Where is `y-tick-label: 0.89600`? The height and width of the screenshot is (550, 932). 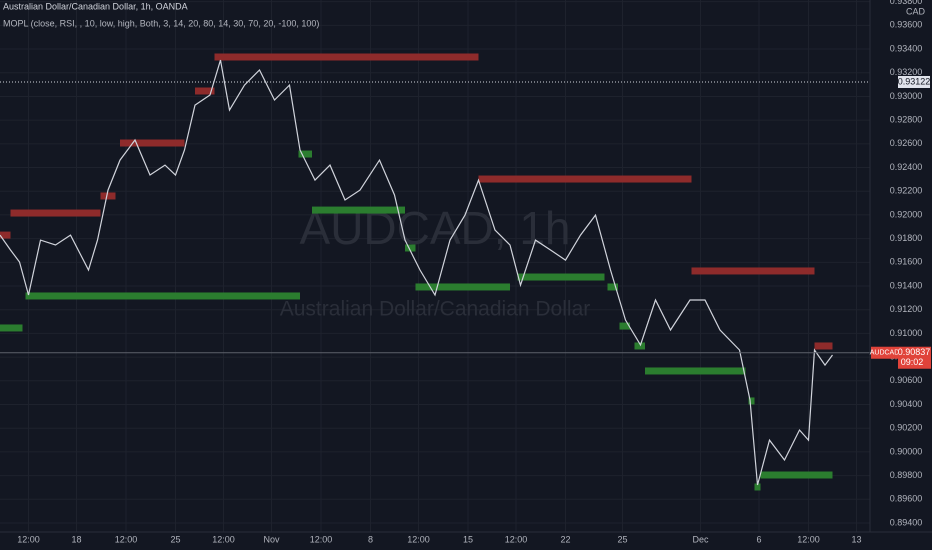 y-tick-label: 0.89600 is located at coordinates (906, 499).